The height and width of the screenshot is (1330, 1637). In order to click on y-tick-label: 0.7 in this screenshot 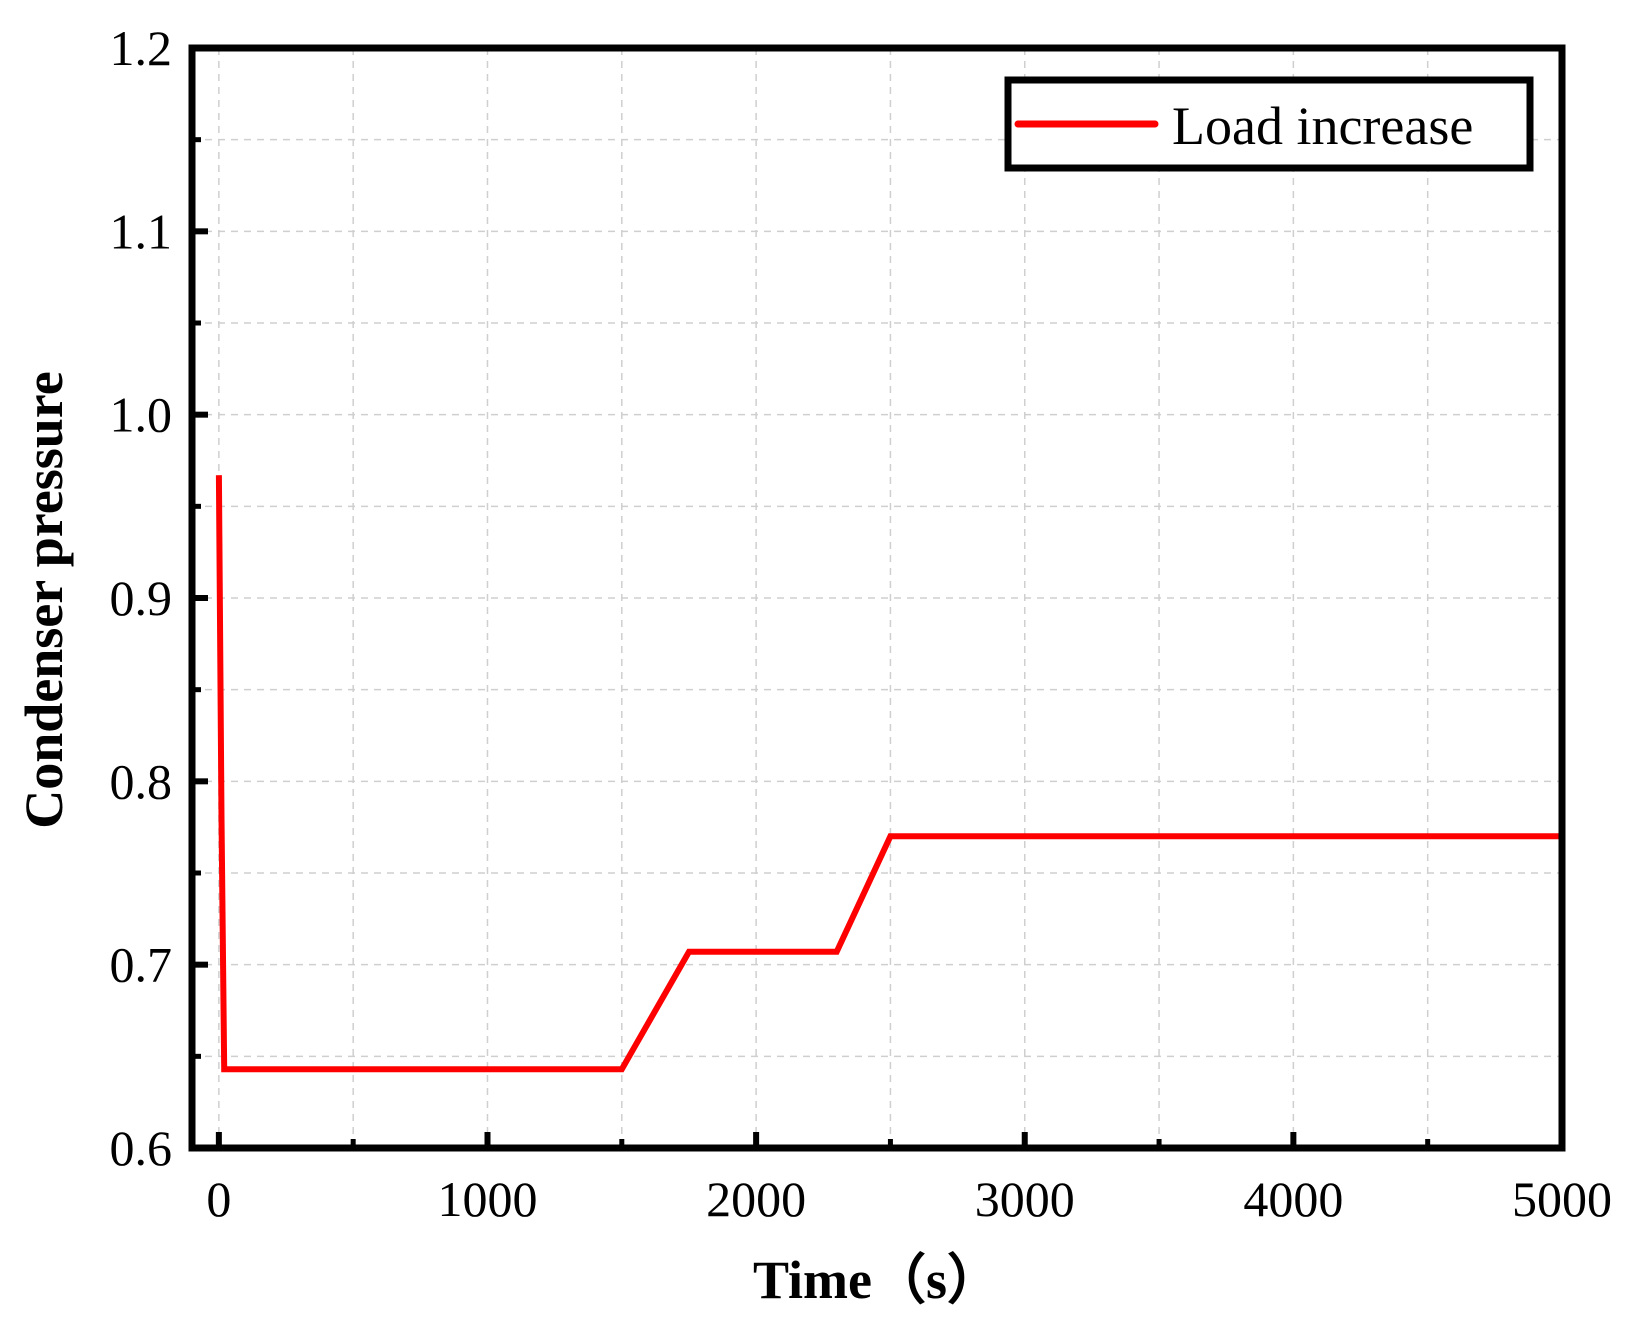, I will do `click(141, 965)`.